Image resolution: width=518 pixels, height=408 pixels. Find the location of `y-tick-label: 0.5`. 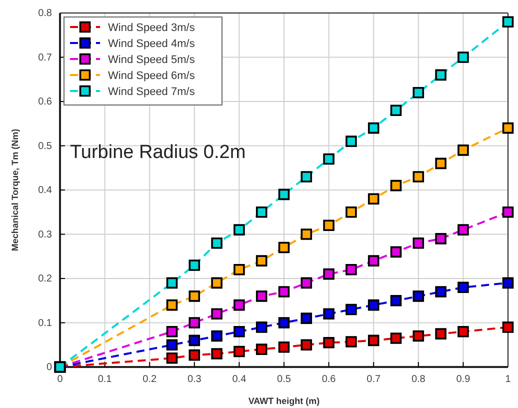

y-tick-label: 0.5 is located at coordinates (45, 146).